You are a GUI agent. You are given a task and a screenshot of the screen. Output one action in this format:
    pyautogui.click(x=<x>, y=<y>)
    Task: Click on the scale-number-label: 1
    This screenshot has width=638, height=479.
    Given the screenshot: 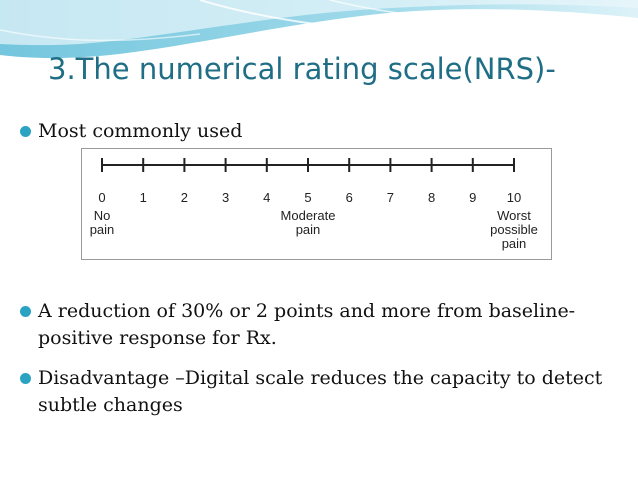 What is the action you would take?
    pyautogui.click(x=143, y=197)
    